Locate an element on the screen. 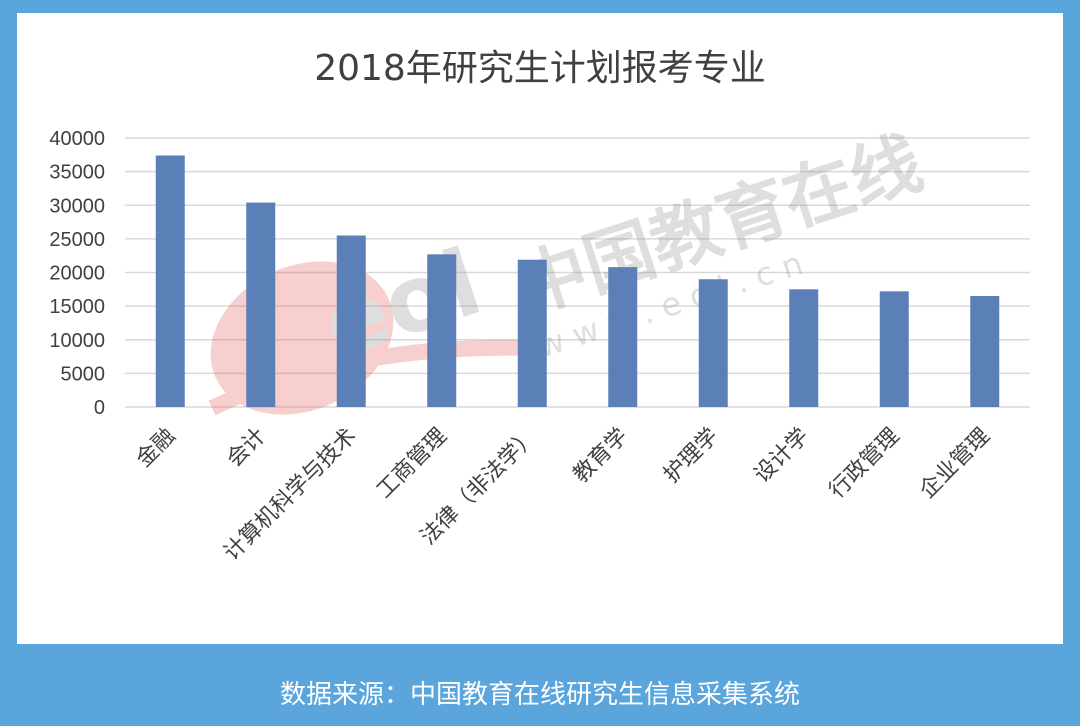 Image resolution: width=1080 pixels, height=726 pixels. y-tick-label: 40000 is located at coordinates (77, 139).